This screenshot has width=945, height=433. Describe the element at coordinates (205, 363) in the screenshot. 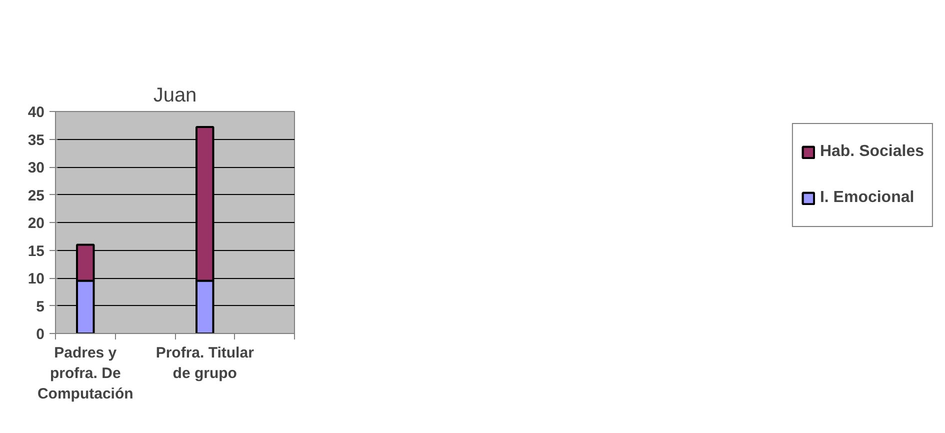

I see `x-tick-label: Profra. Titular de grupo` at that location.